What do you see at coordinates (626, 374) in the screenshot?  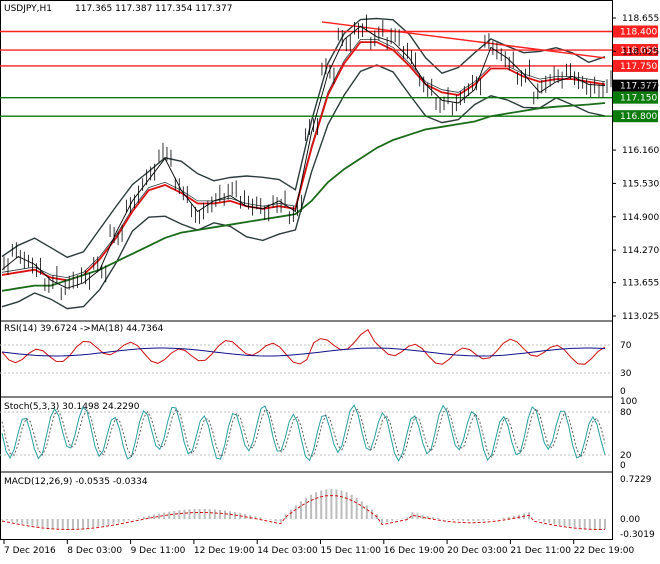 I see `rsi-tick-30: 30` at bounding box center [626, 374].